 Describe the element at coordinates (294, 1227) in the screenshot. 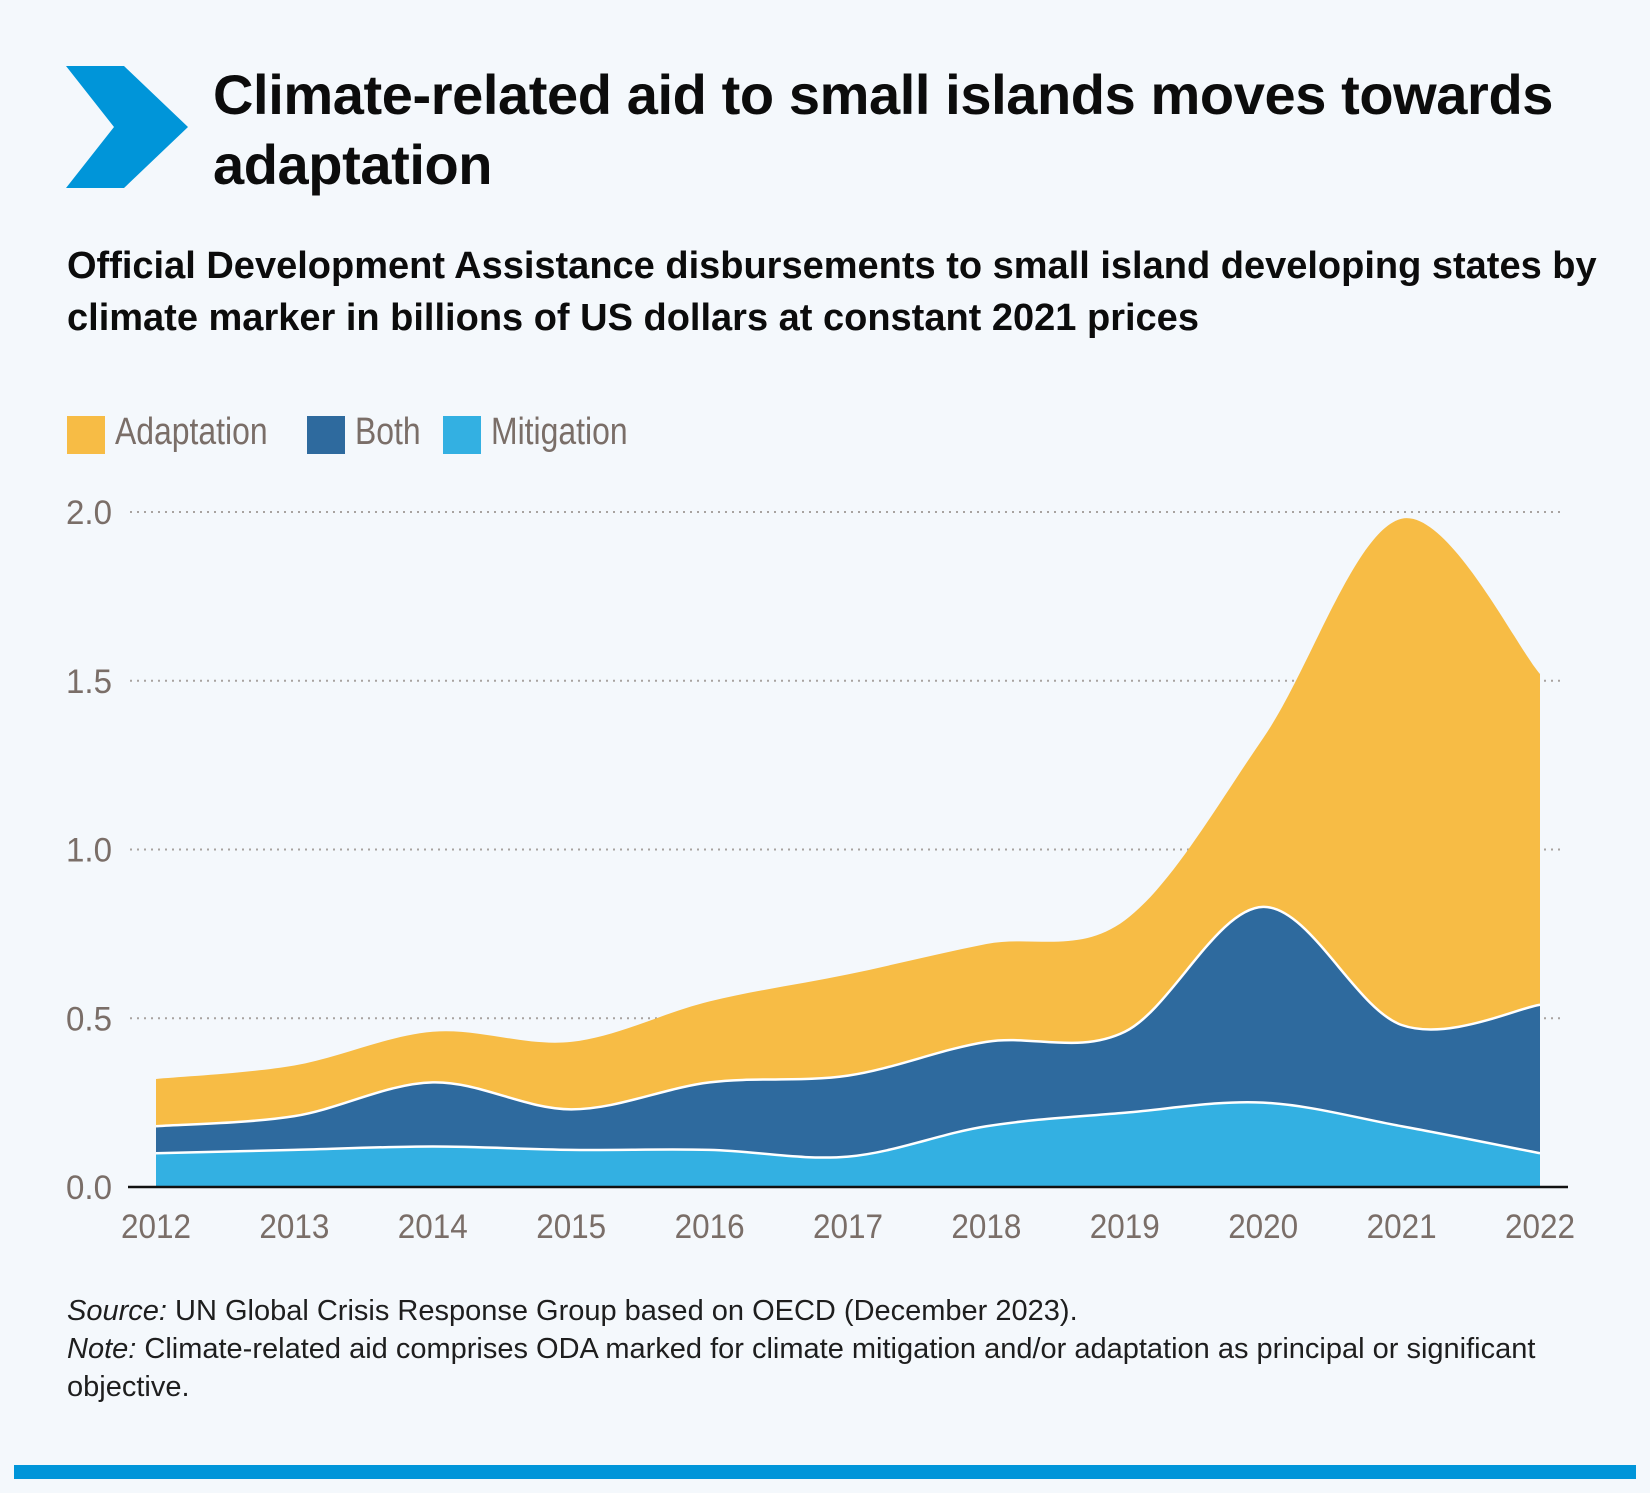

I see `x-tick-label: 2013` at that location.